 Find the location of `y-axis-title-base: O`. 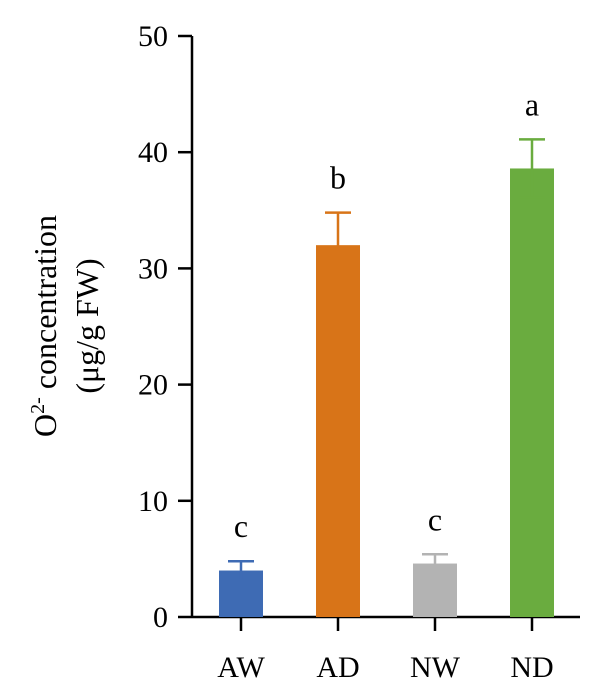

y-axis-title-base: O is located at coordinates (45, 425).